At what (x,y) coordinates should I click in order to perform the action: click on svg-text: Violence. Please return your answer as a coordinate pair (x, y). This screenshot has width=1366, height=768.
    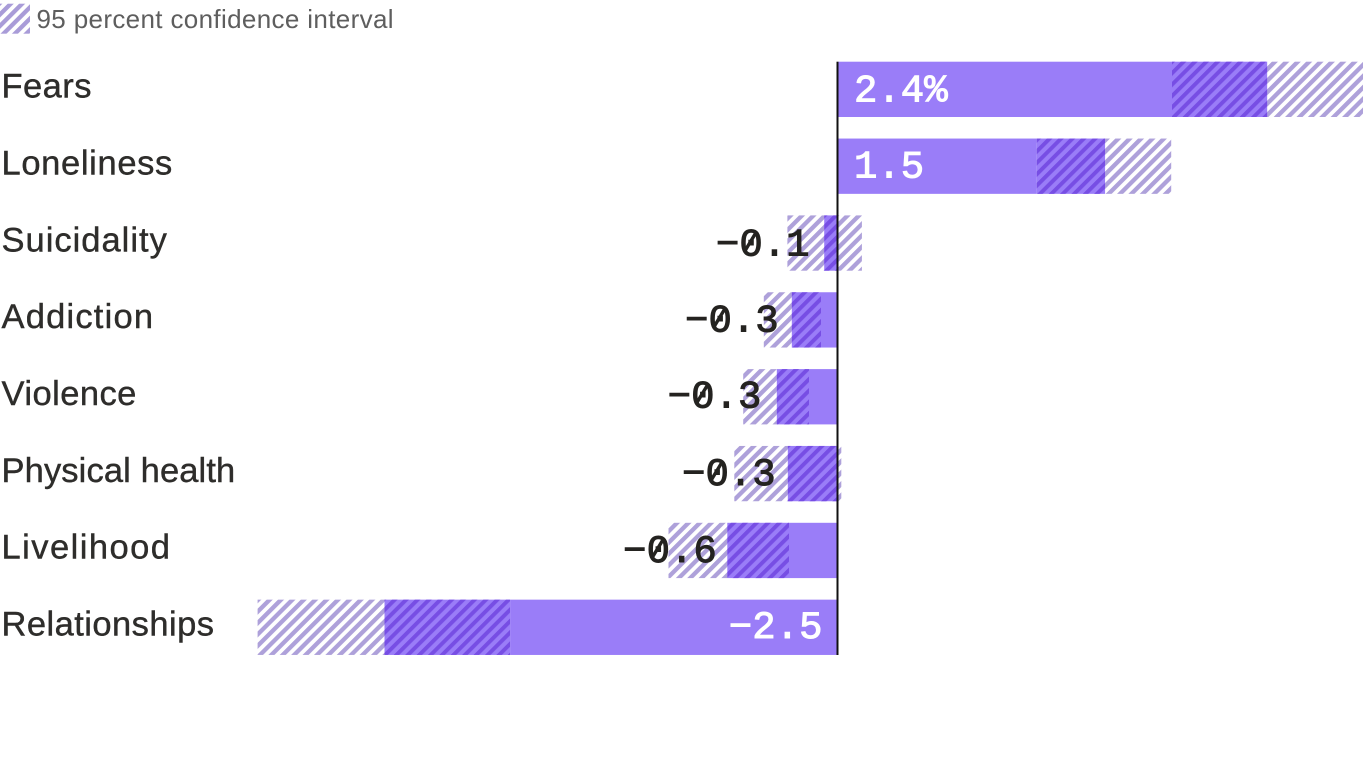
    Looking at the image, I should click on (69, 394).